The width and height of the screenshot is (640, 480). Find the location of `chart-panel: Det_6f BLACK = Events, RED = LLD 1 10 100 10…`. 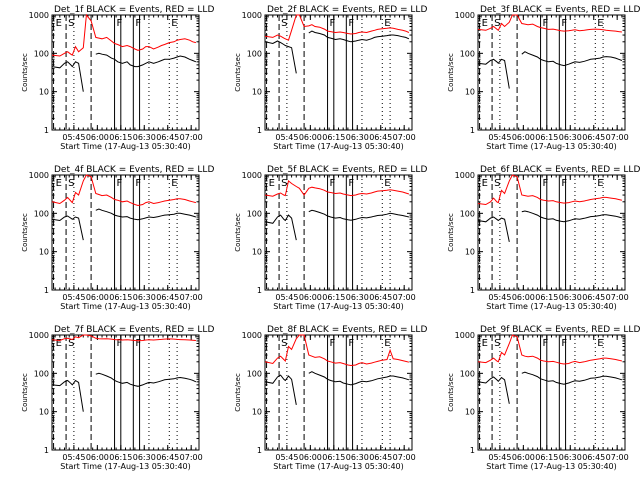

chart-panel: Det_6f BLACK = Events, RED = LLD 1 10 100 10… is located at coordinates (543, 238).